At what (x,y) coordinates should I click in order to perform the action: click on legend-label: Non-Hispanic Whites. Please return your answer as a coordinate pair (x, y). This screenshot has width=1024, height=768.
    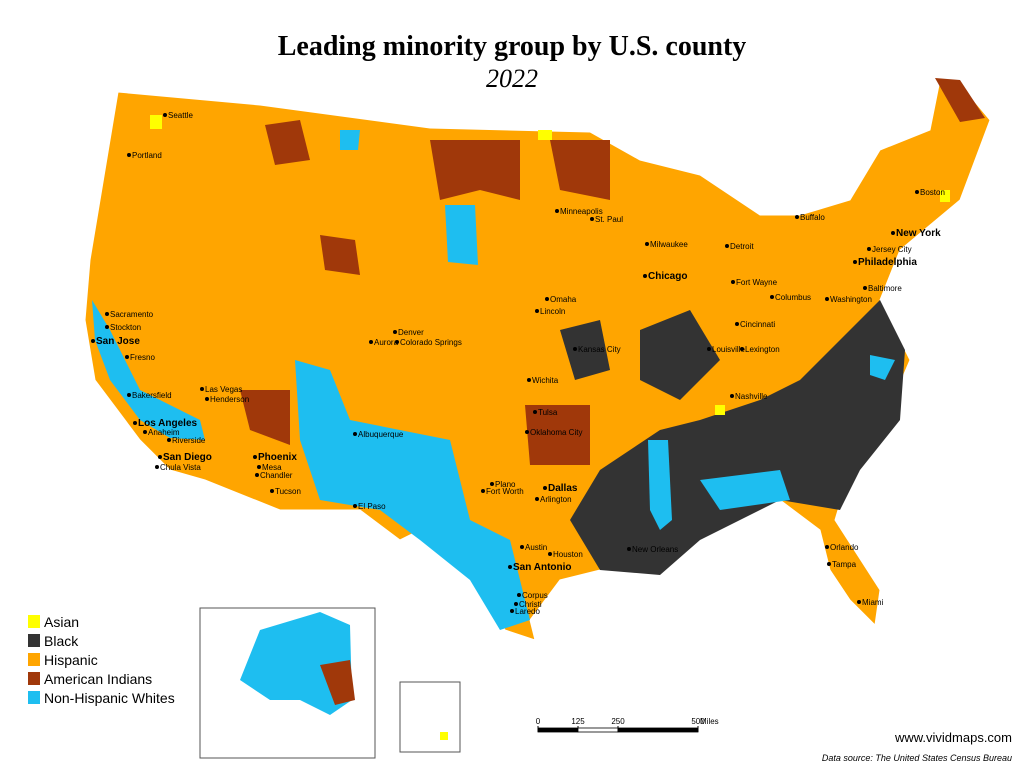
    Looking at the image, I should click on (109, 698).